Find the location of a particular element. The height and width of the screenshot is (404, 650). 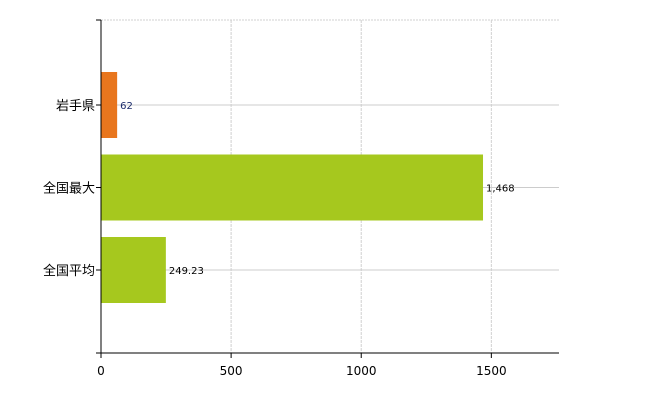

x-tick-label: 500 is located at coordinates (231, 371).